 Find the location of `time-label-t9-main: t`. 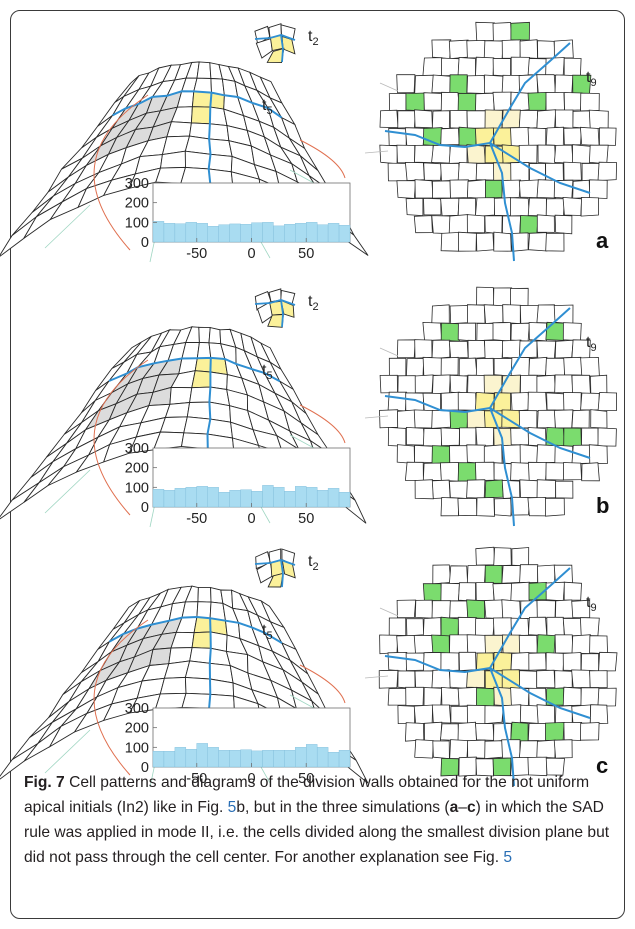

time-label-t9-main: t is located at coordinates (588, 602).